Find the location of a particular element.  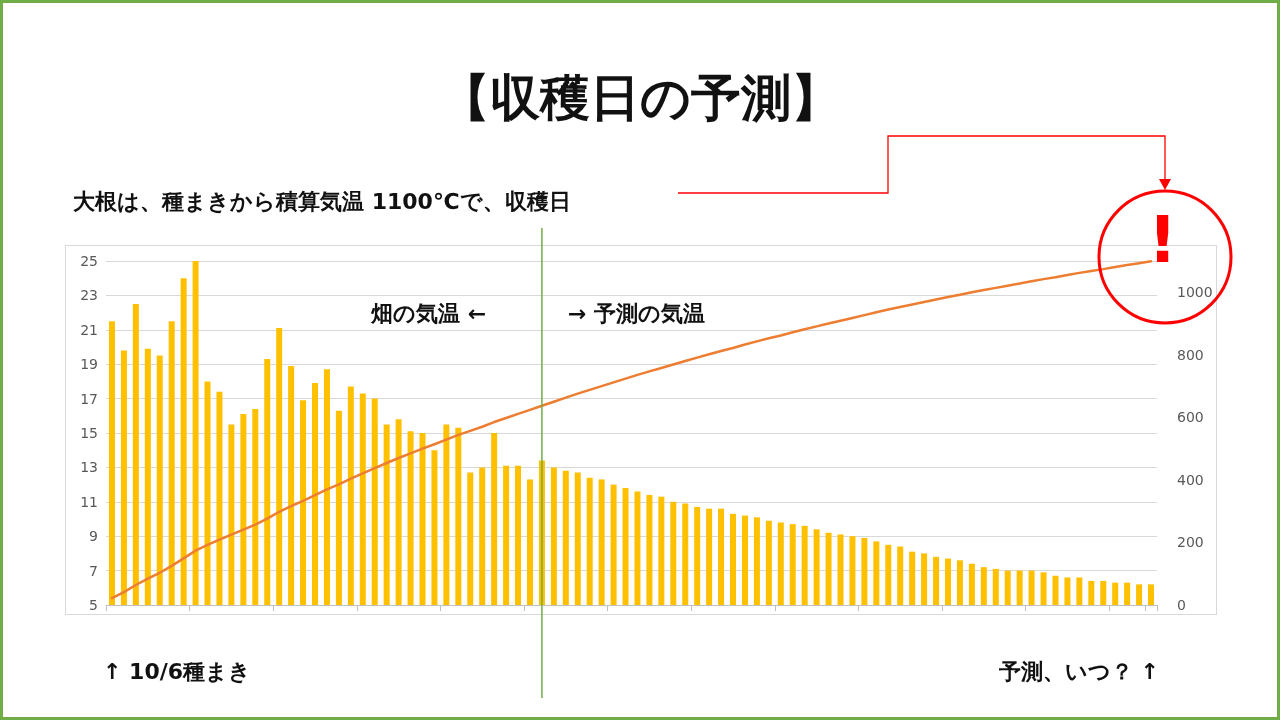

y-tick-label: 17 is located at coordinates (89, 398).